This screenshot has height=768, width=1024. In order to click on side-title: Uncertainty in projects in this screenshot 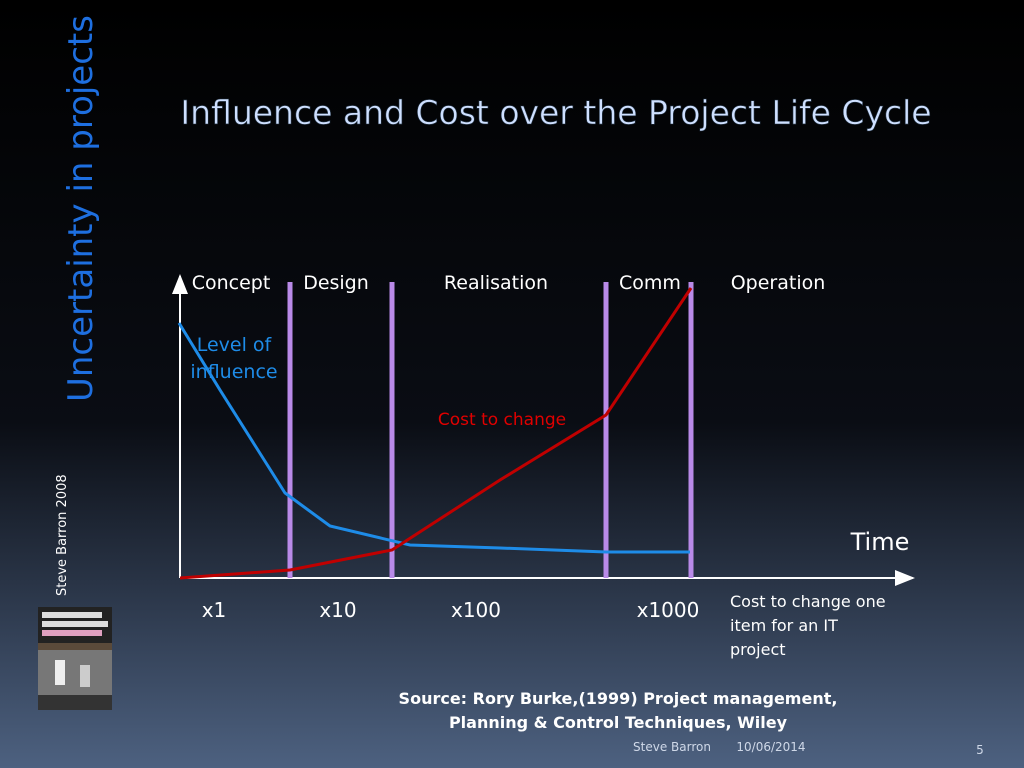, I will do `click(81, 208)`.